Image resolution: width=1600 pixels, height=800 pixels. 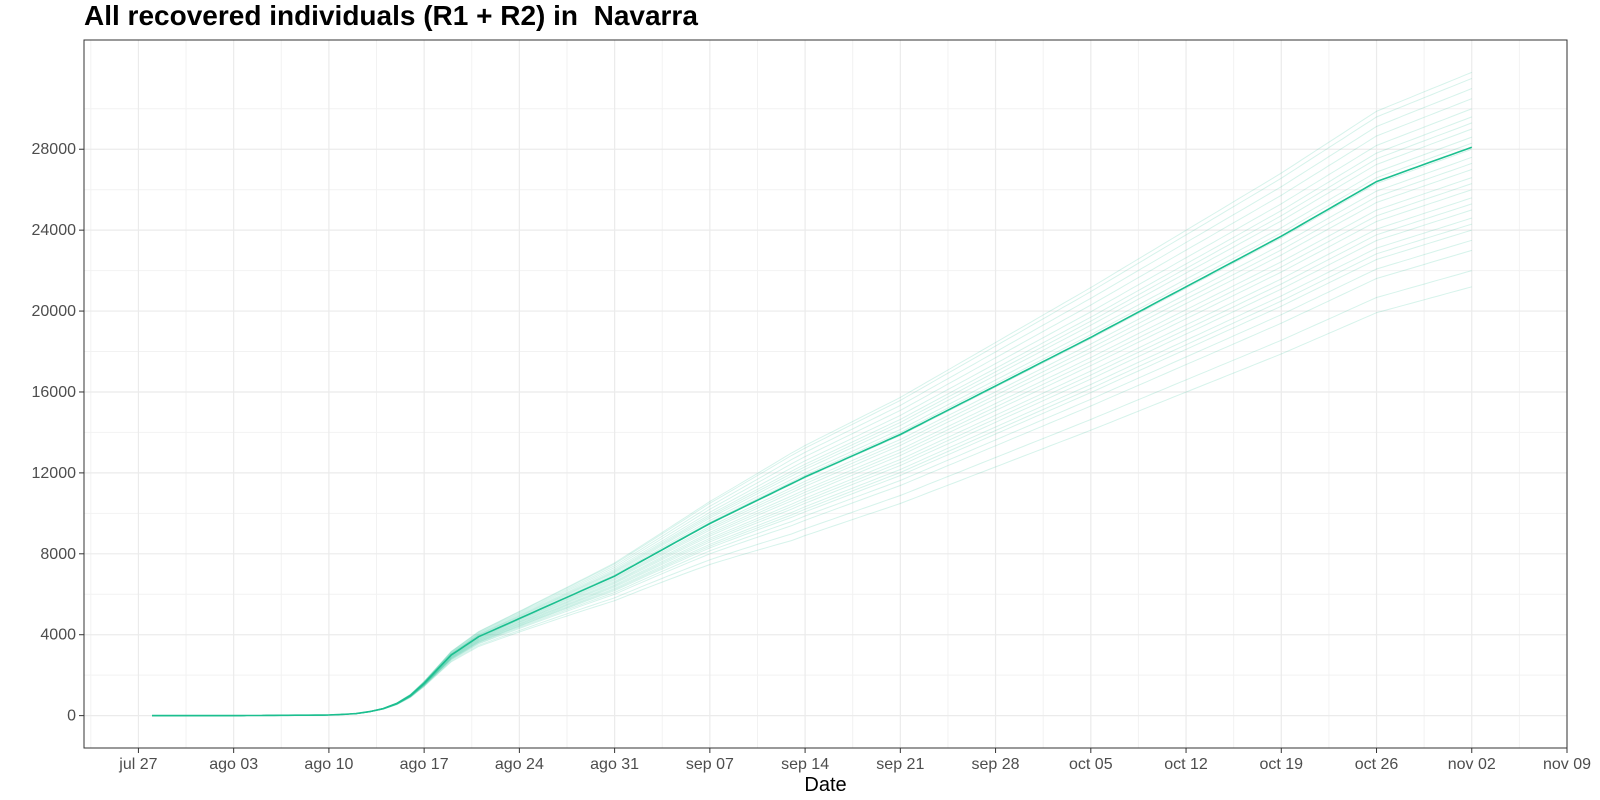 I want to click on x-axis-title: Date, so click(x=825, y=785).